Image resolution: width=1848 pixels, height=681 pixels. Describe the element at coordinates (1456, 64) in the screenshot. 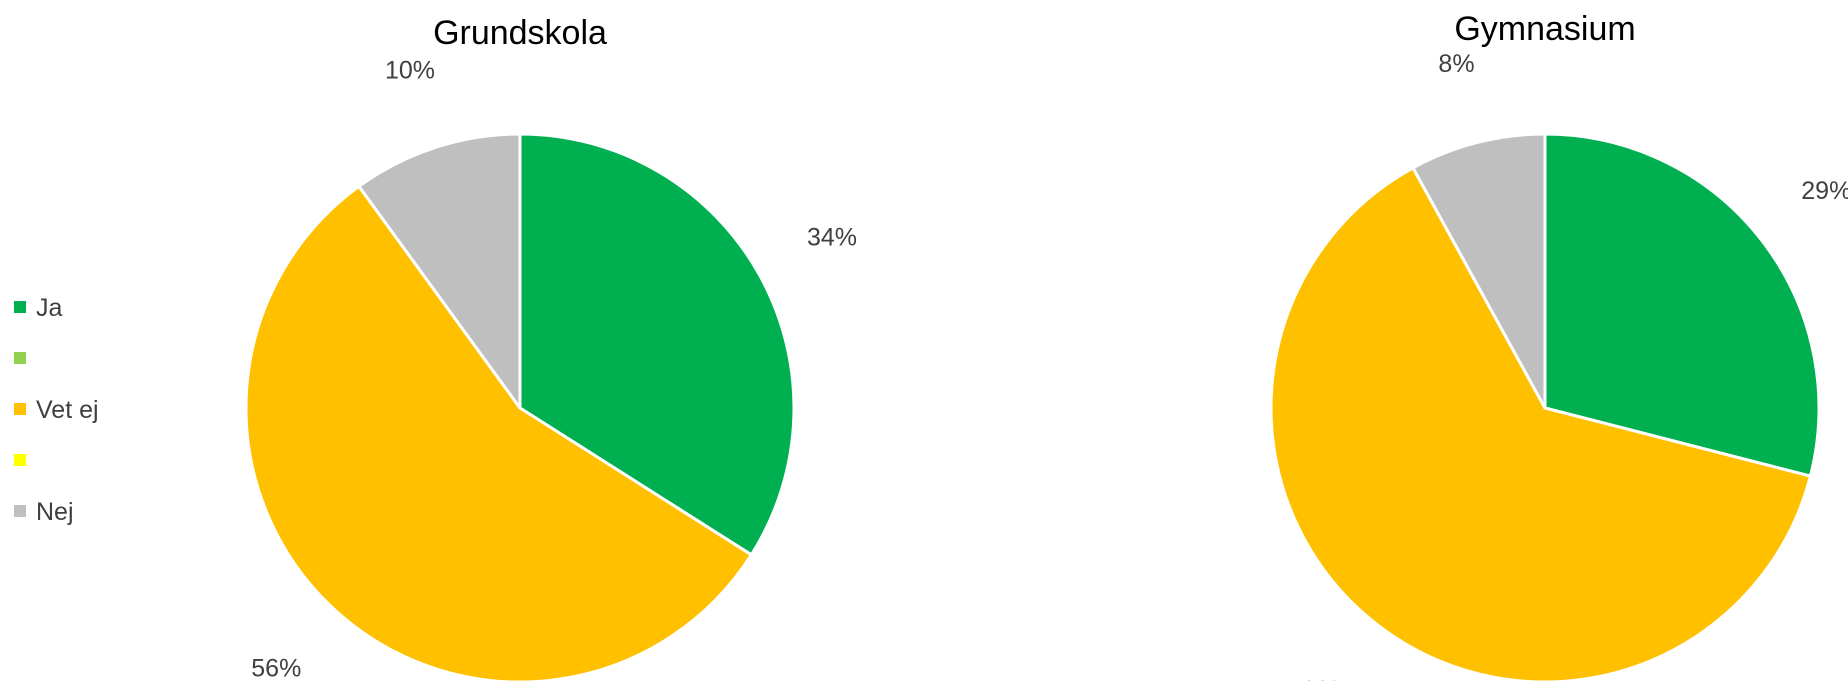

I see `data-label-1-4: 8%` at that location.